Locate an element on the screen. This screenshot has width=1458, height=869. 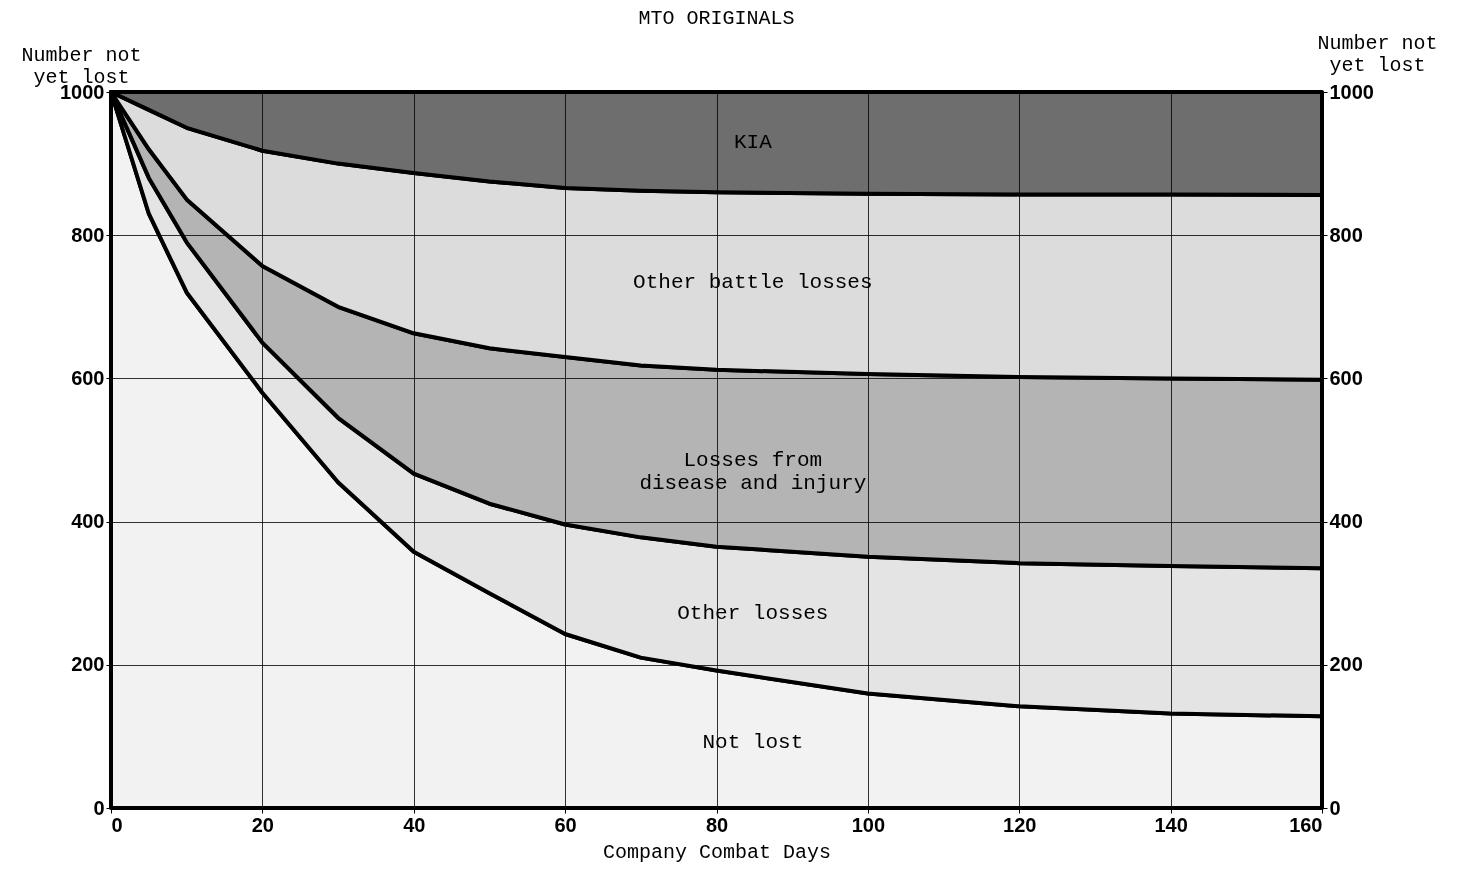
y2-tick-label: 400 is located at coordinates (1346, 521).